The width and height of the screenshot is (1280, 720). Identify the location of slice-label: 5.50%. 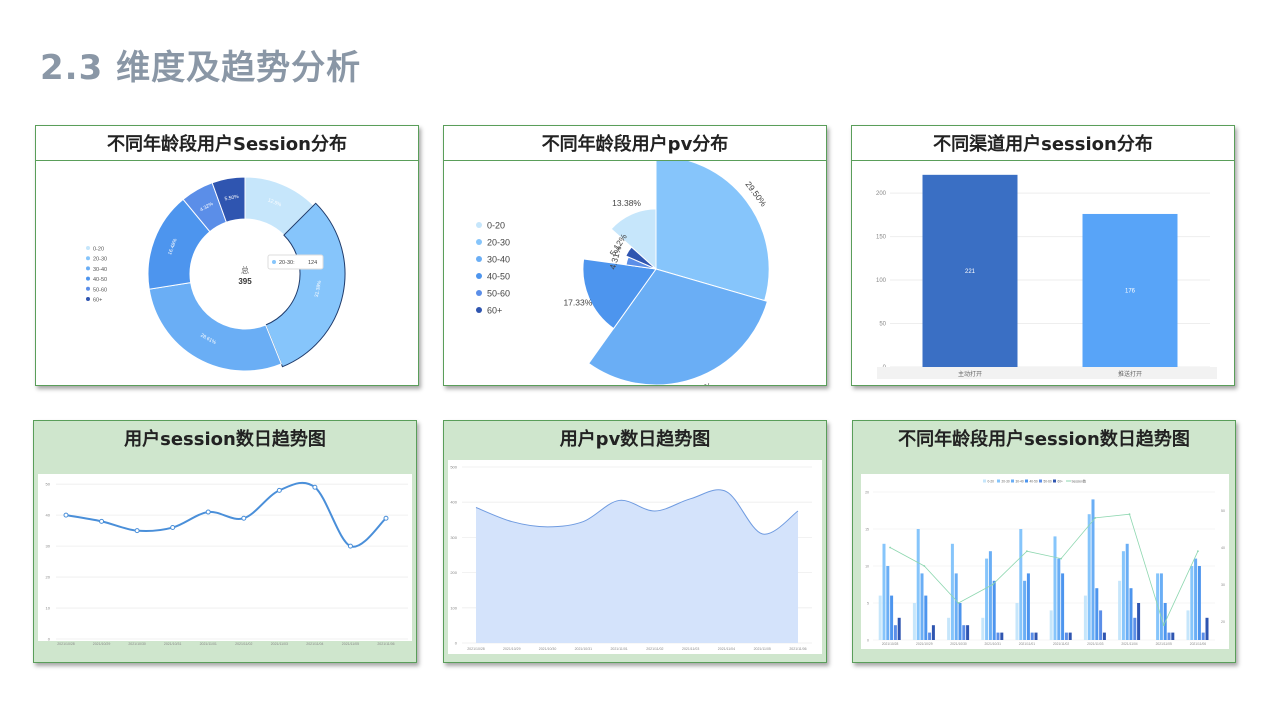
(232, 198).